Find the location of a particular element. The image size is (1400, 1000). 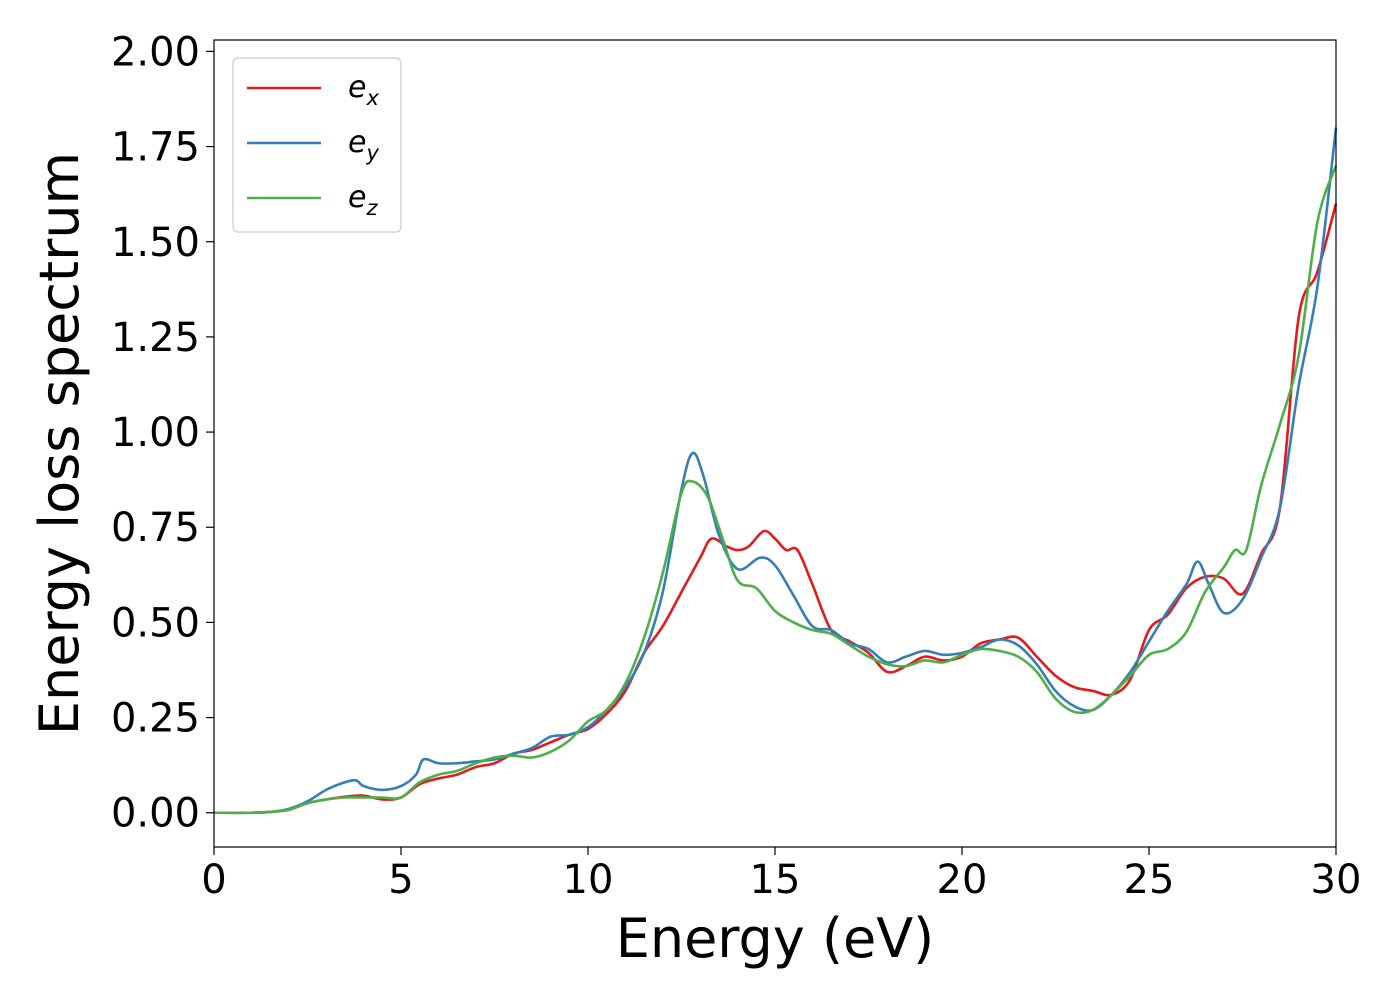

y-tick-label: 2.00 is located at coordinates (155, 52).